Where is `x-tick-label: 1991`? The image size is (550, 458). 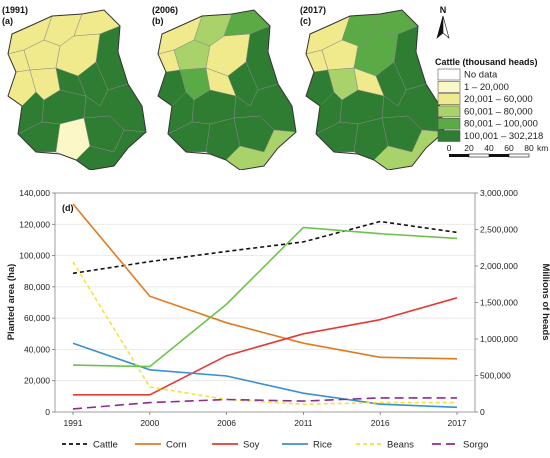 x-tick-label: 1991 is located at coordinates (73, 423).